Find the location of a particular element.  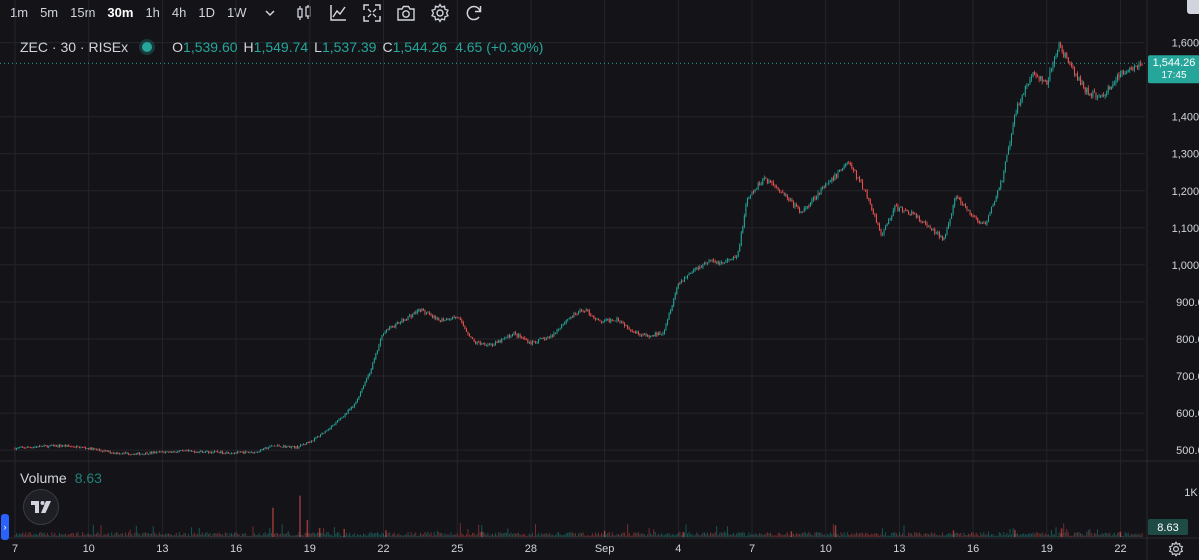

expand-panel-handle: › is located at coordinates (5, 527).